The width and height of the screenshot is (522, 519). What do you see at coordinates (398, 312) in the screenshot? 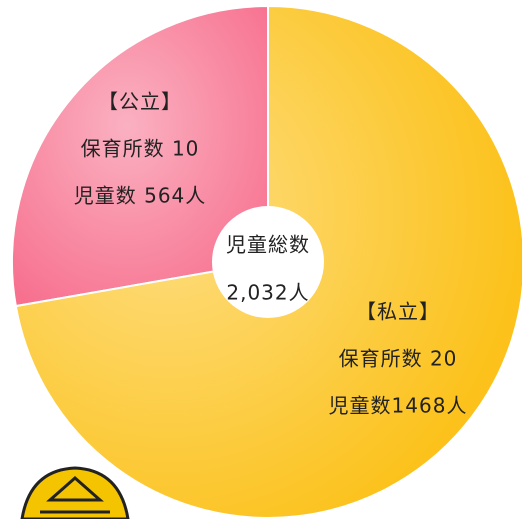
I see `slice-label: 【私立】` at bounding box center [398, 312].